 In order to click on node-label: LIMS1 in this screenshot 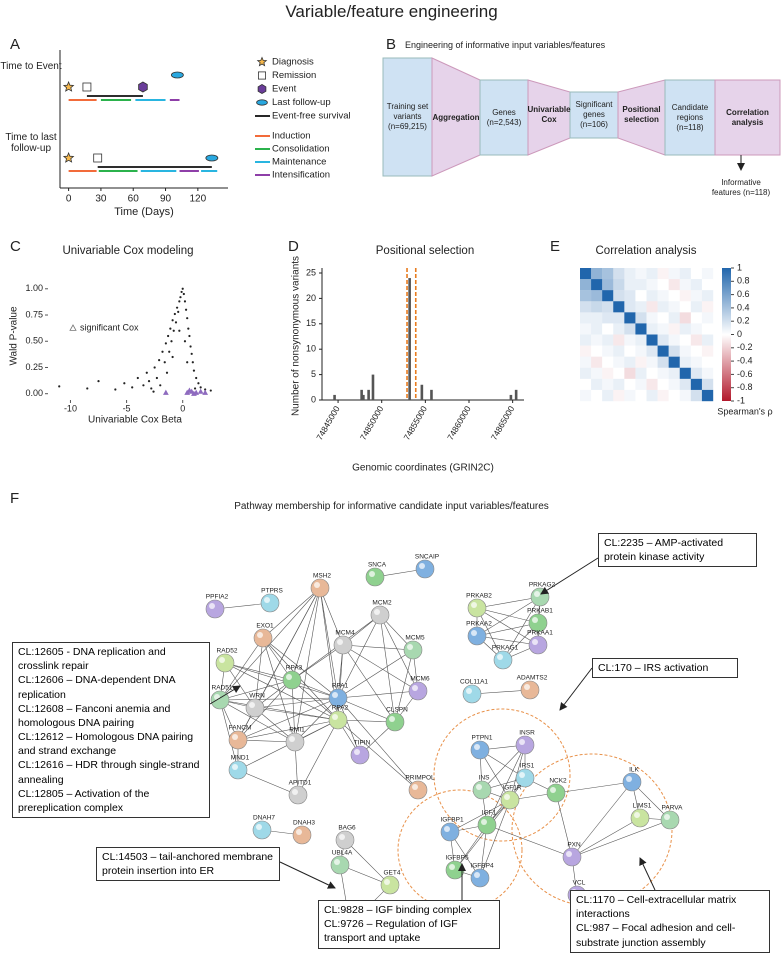, I will do `click(642, 806)`.